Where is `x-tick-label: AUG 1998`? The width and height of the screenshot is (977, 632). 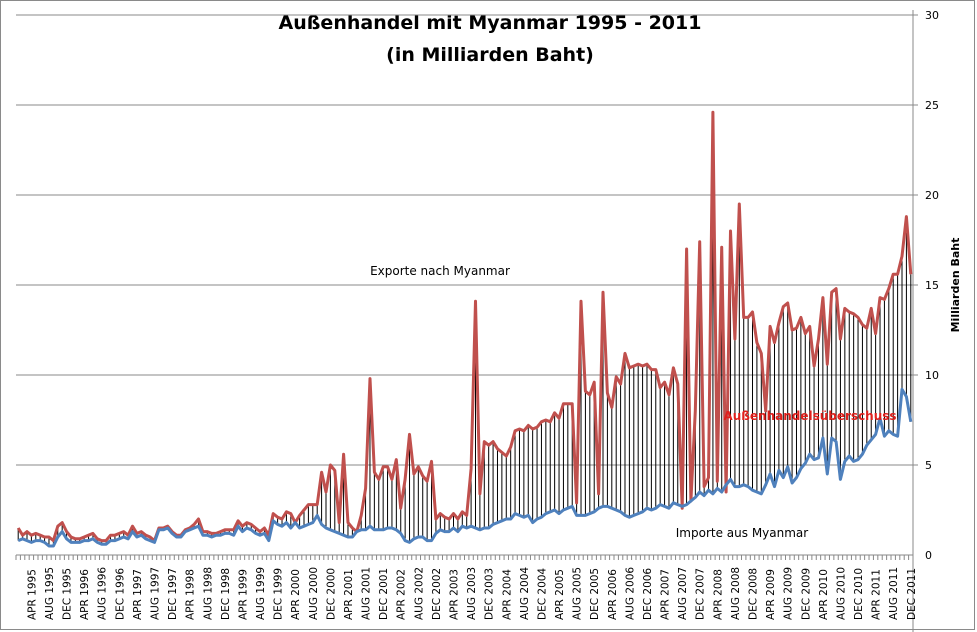
x-tick-label: AUG 1998 is located at coordinates (208, 593).